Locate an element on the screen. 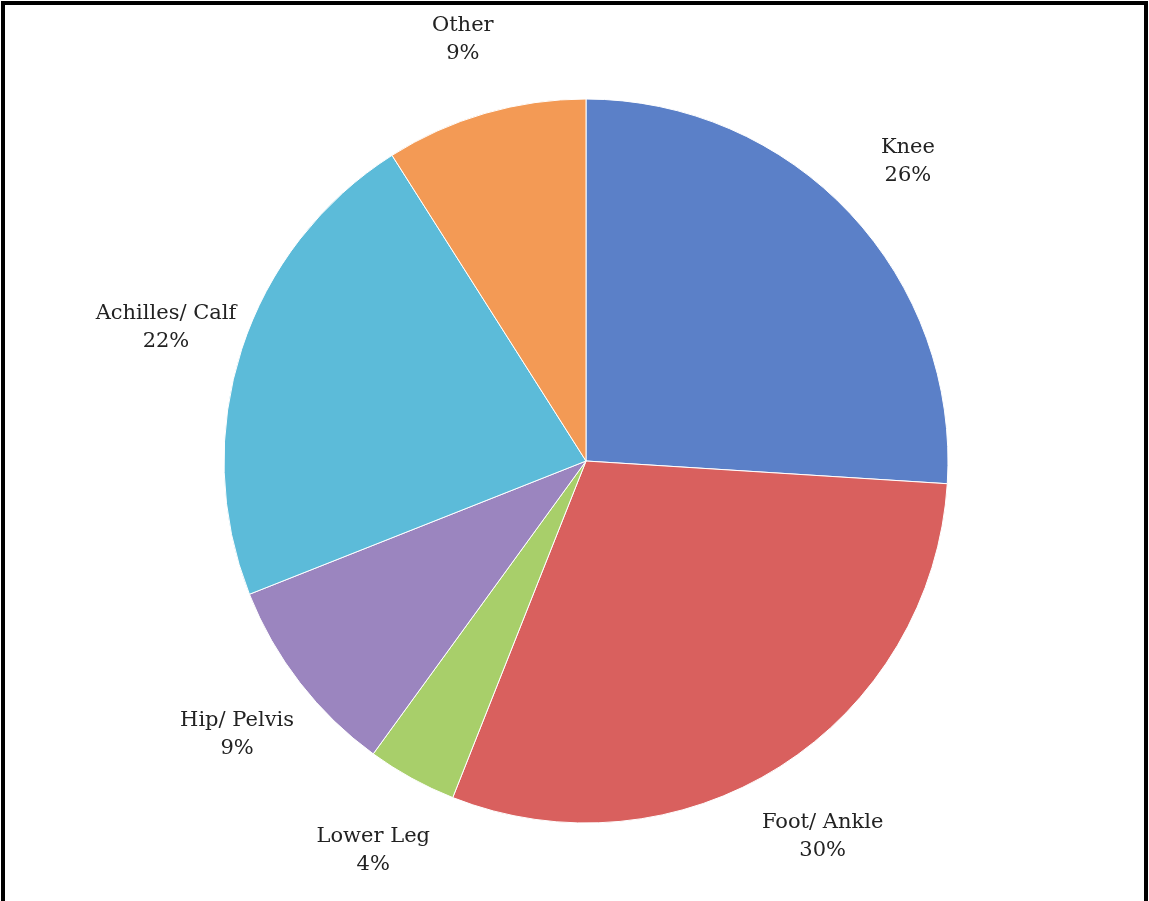 Image resolution: width=1149 pixels, height=901 pixels. data-label: 30% is located at coordinates (822, 848).